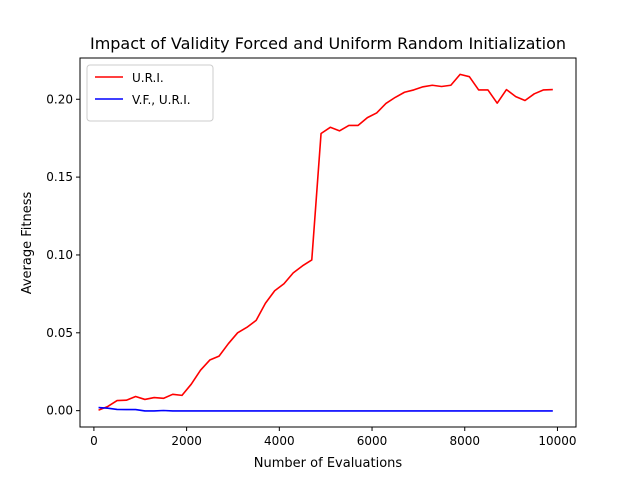 The width and height of the screenshot is (640, 485). Describe the element at coordinates (161, 100) in the screenshot. I see `legend-label: V.F., U.R.I.` at that location.